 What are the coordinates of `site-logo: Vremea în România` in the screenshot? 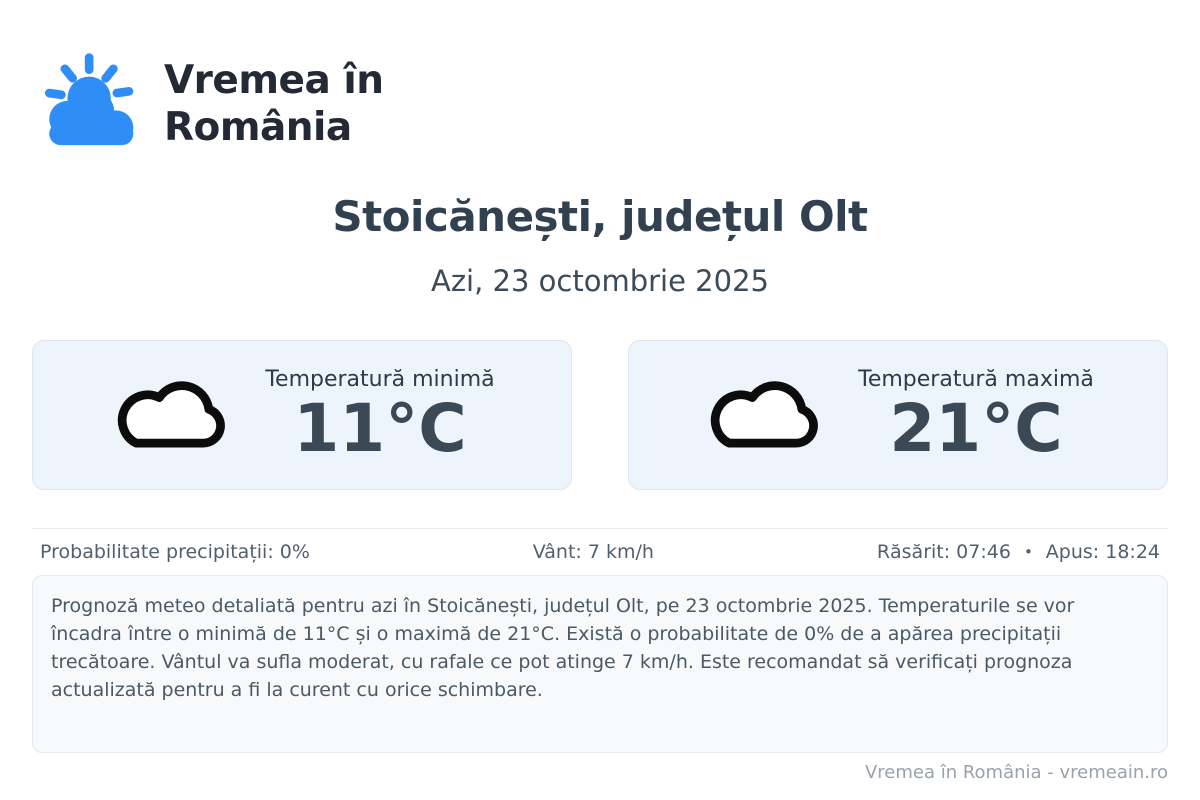 It's located at (211, 100).